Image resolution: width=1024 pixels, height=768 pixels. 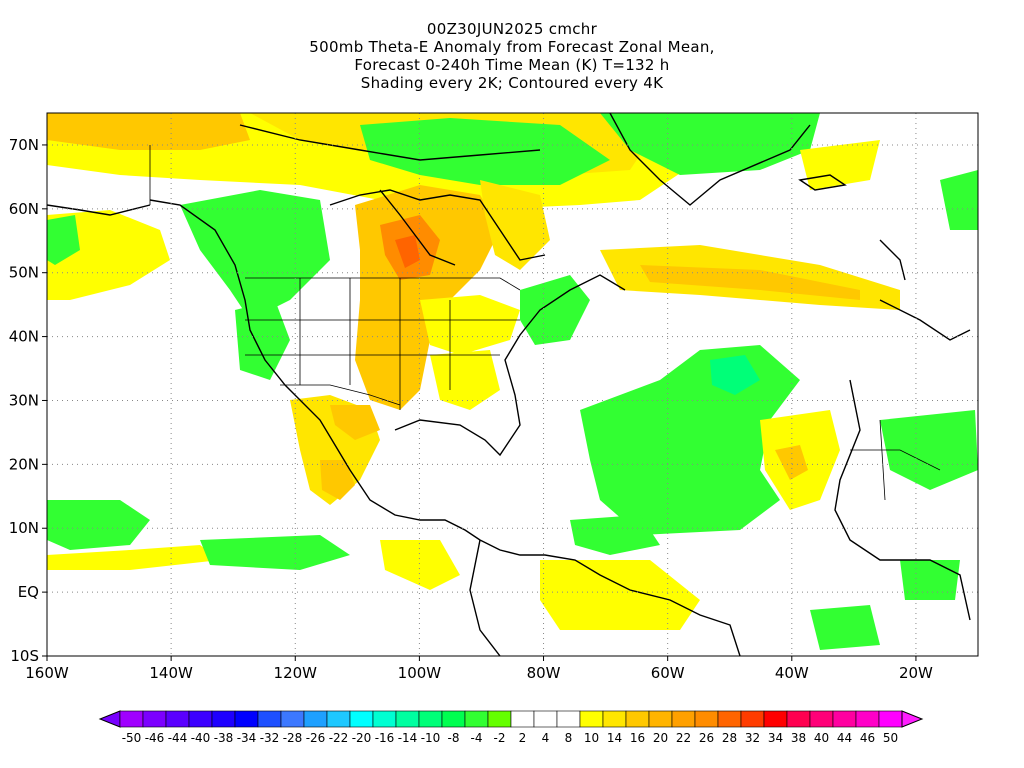 What do you see at coordinates (132, 738) in the screenshot?
I see `colorbar-label: -50` at bounding box center [132, 738].